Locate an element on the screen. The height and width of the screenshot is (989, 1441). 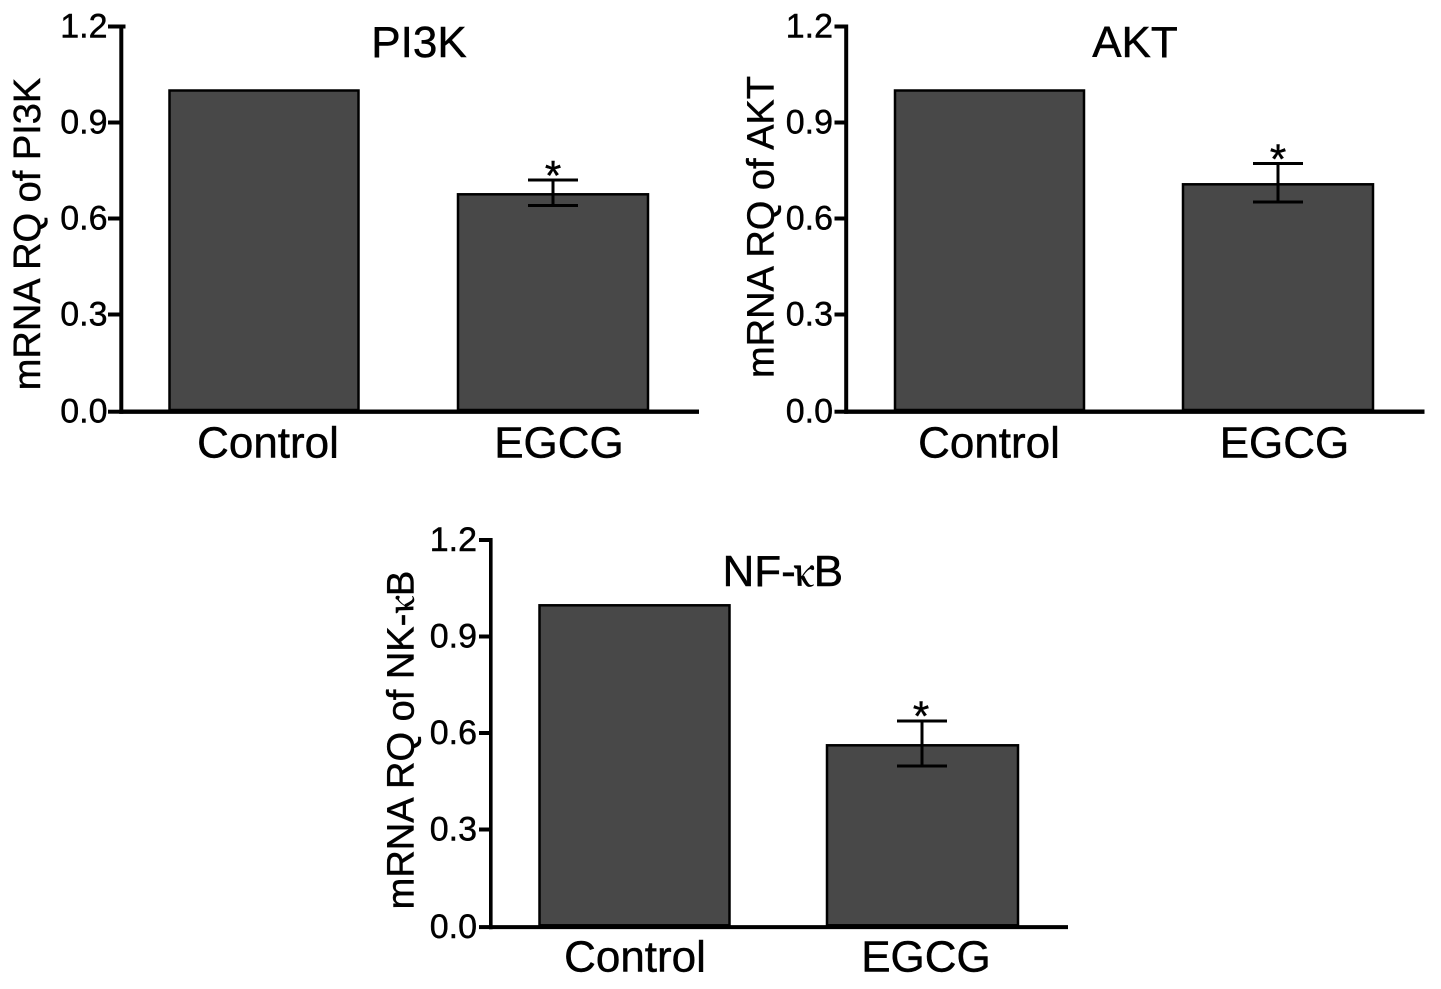
svg-text: mRNA RQ of NK- is located at coordinates (402, 762).